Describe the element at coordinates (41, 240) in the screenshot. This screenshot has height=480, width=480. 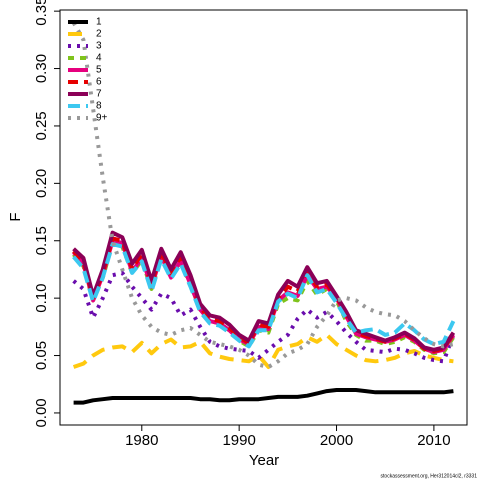
I see `y-tick-label: 0.15` at that location.